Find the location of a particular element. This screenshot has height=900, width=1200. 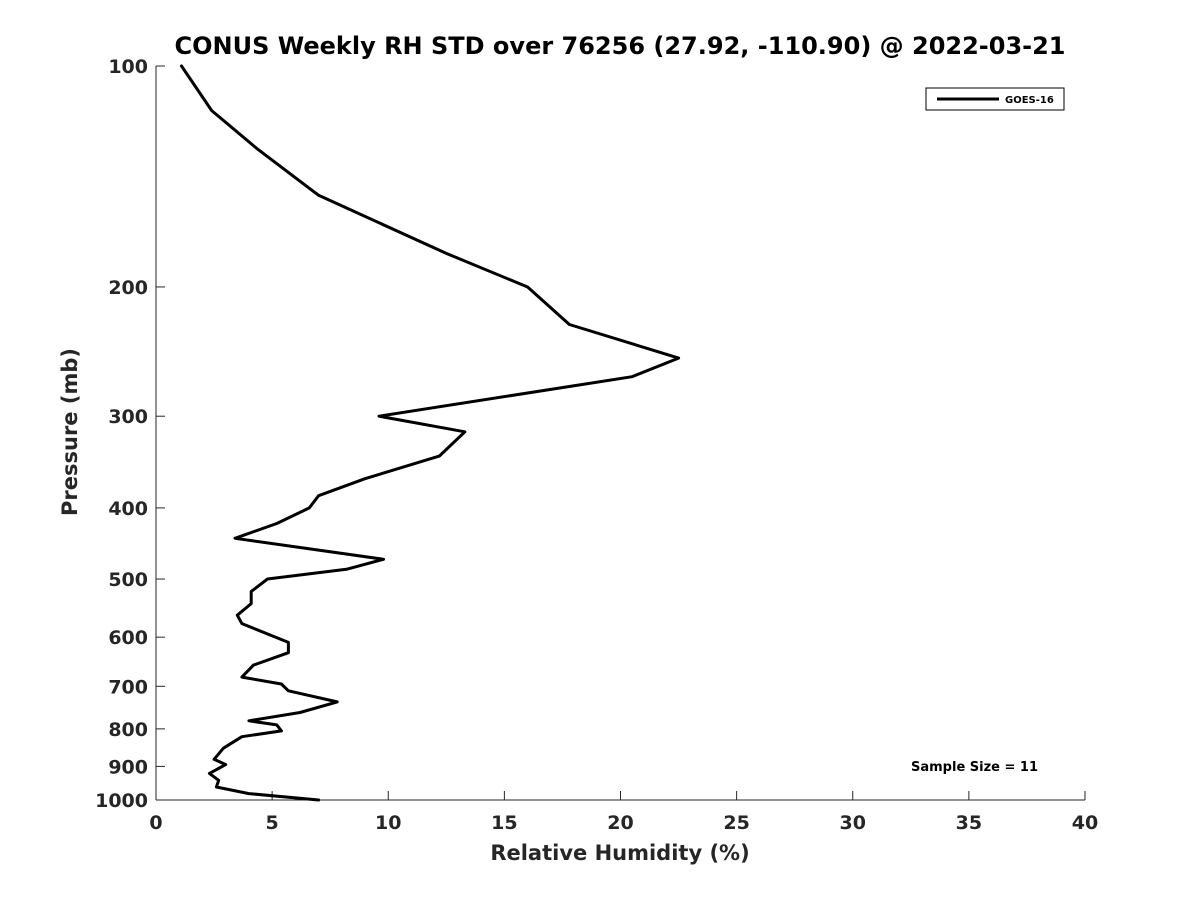

y-tick-label: 200 is located at coordinates (128, 288).